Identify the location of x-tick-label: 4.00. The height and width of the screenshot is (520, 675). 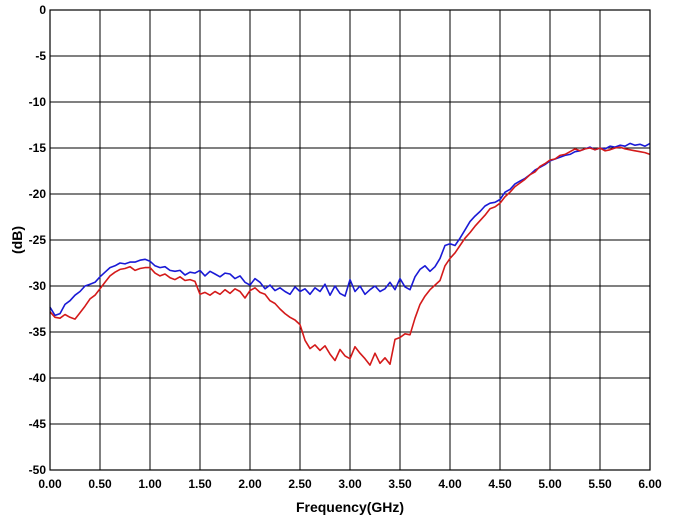
(450, 484).